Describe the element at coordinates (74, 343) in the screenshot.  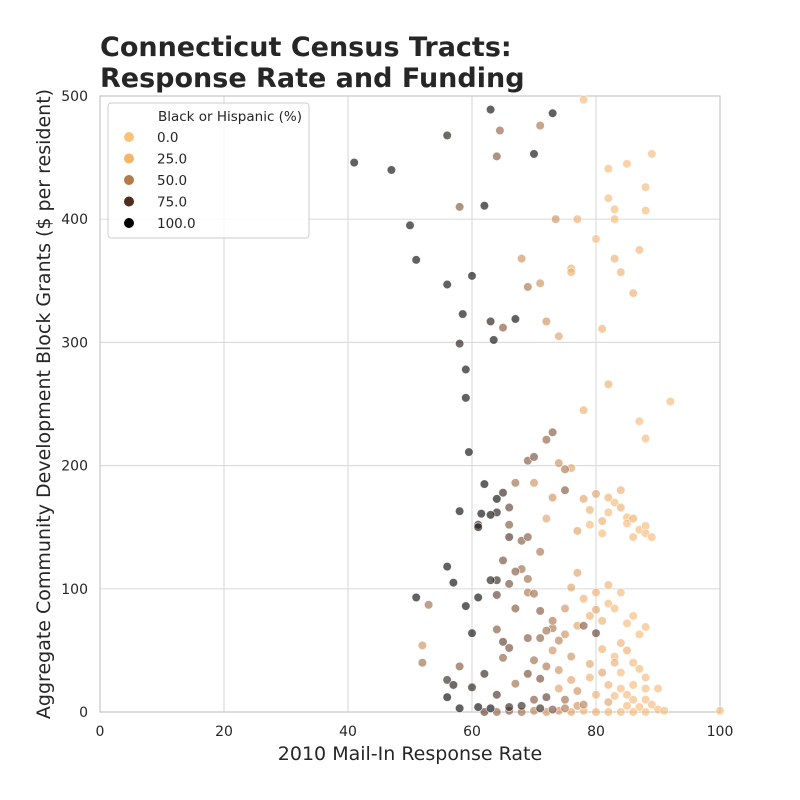
I see `y-tick-label: 300` at that location.